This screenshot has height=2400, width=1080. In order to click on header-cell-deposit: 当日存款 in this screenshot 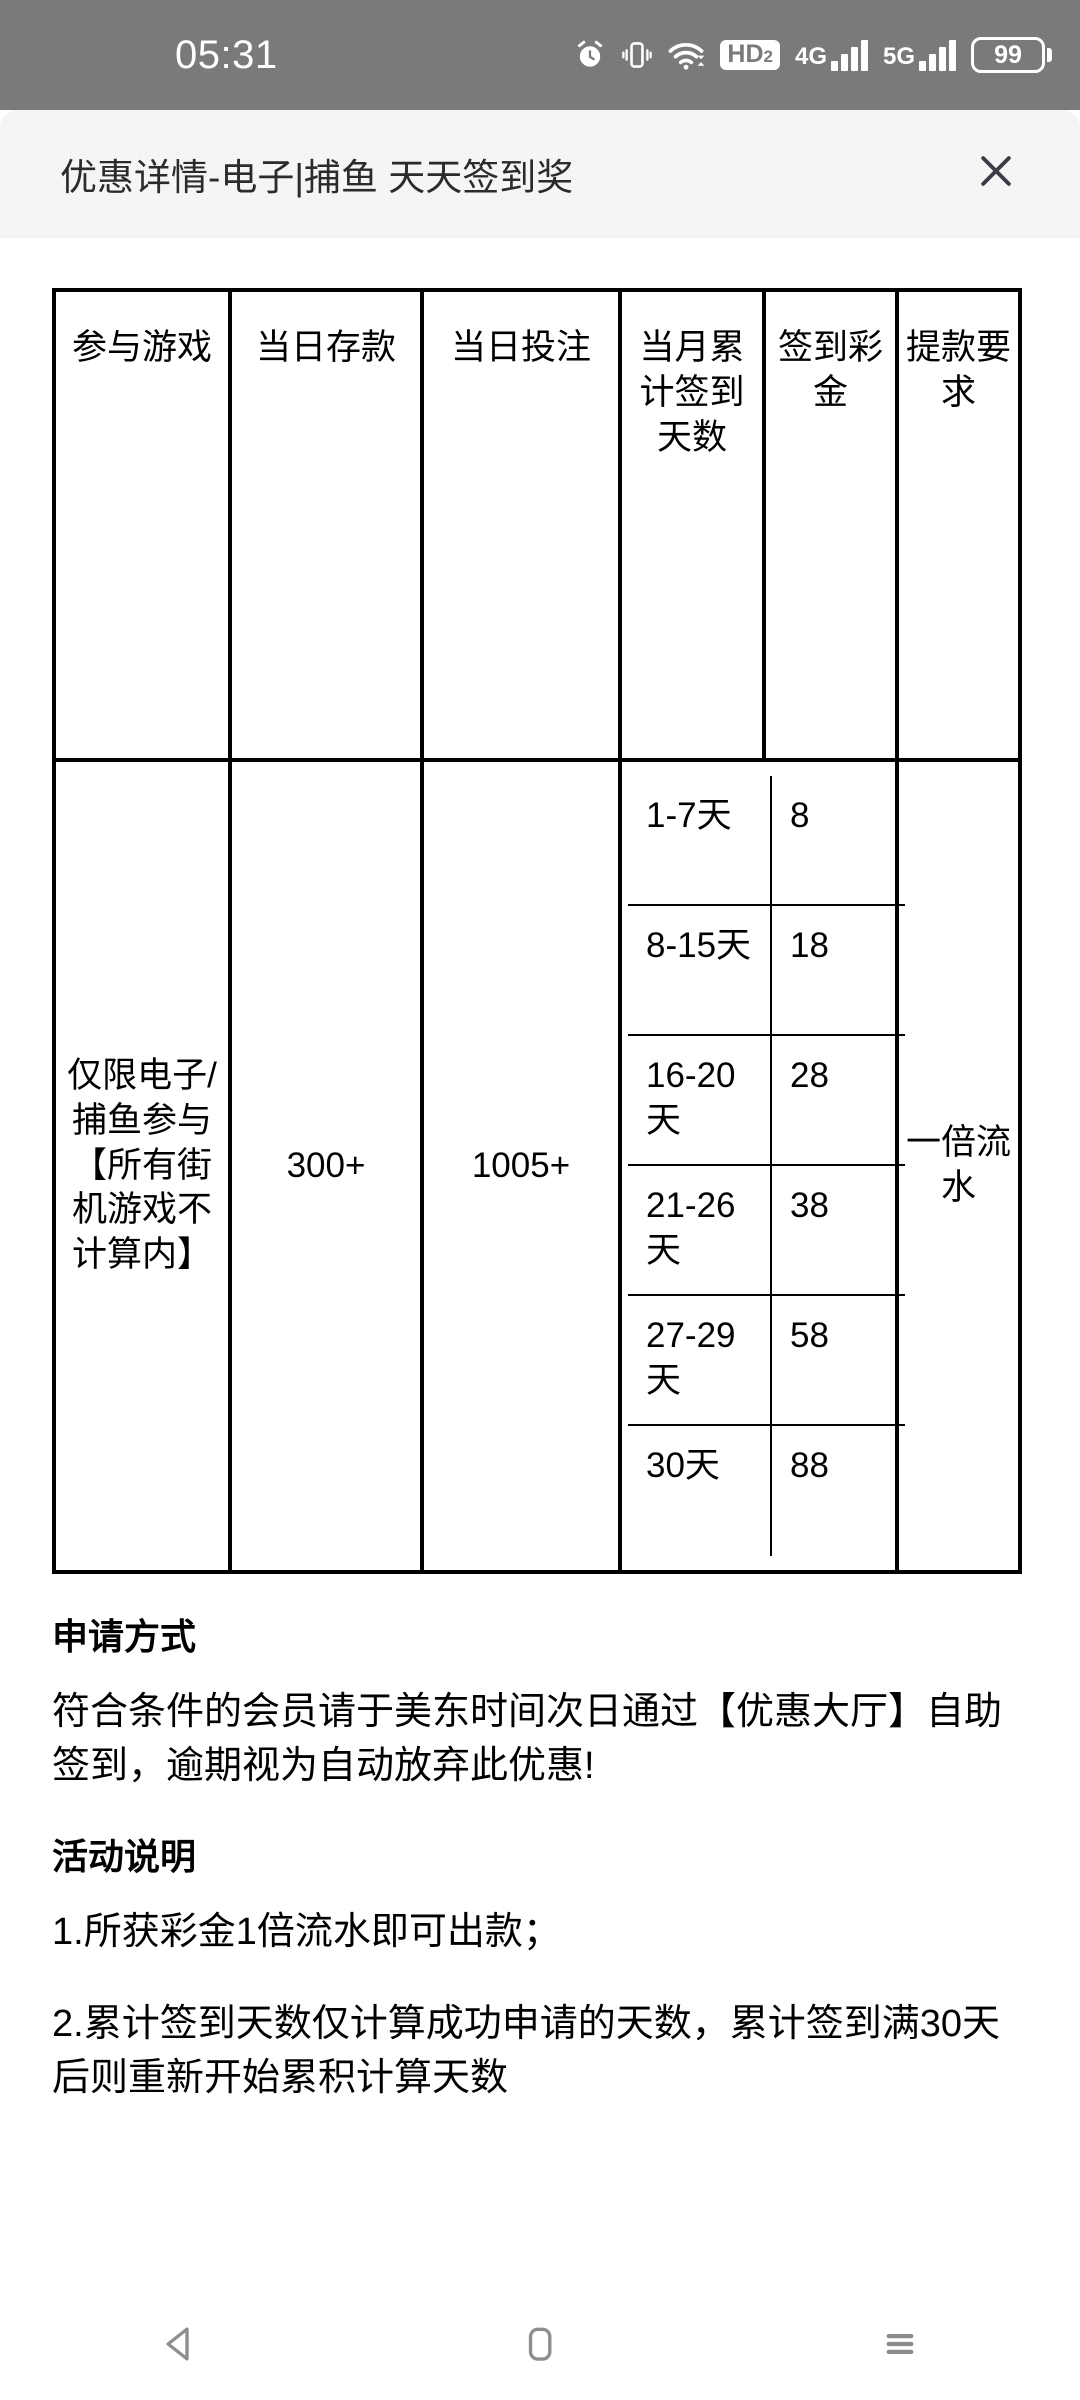, I will do `click(326, 525)`.